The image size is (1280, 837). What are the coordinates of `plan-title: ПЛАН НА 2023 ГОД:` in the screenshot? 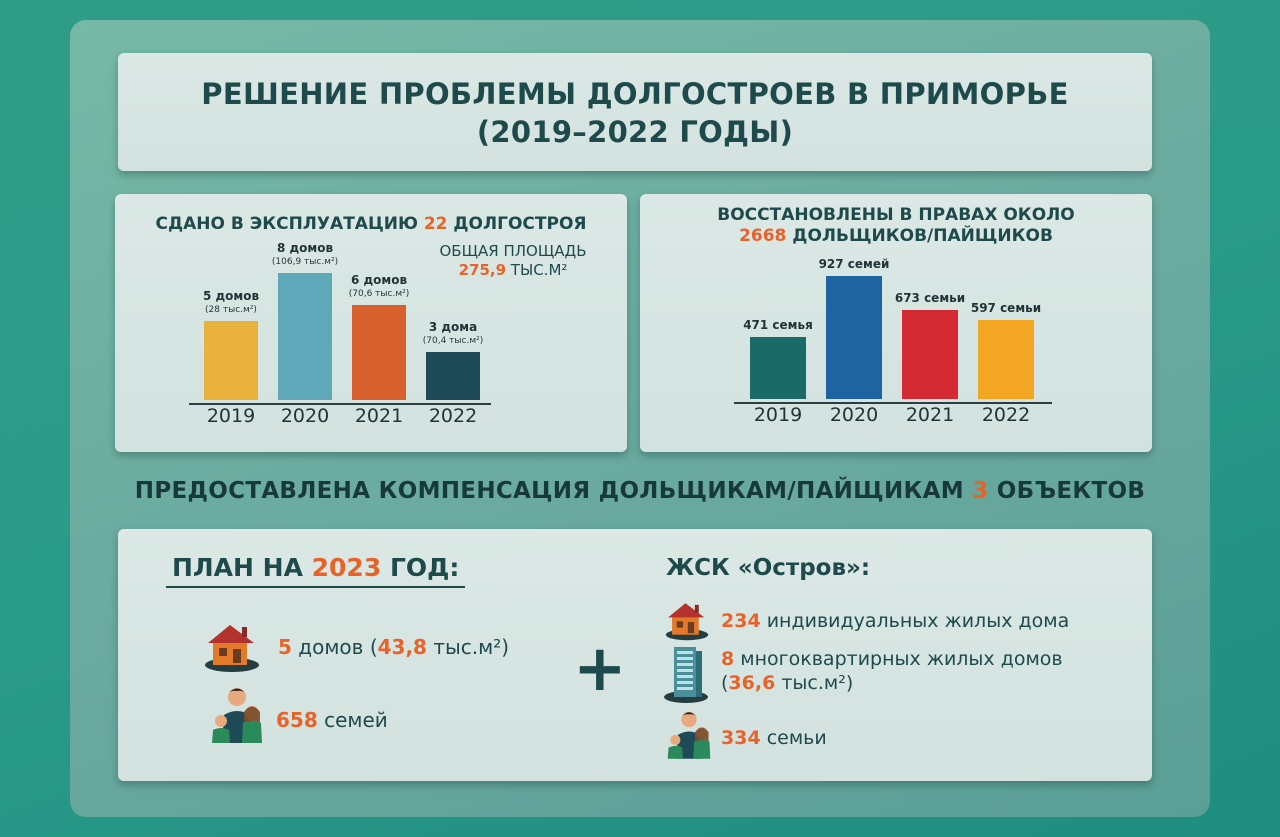 It's located at (316, 570).